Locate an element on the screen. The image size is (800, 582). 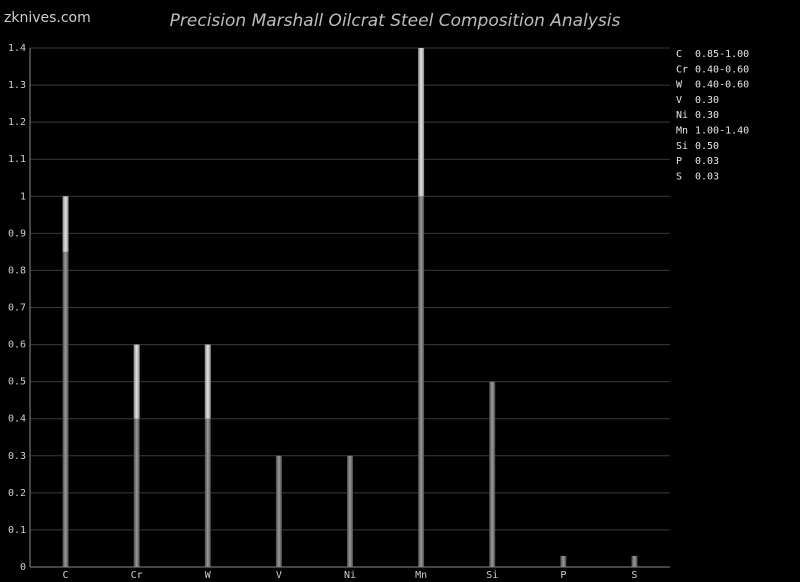
bar-w-min is located at coordinates (207, 492).